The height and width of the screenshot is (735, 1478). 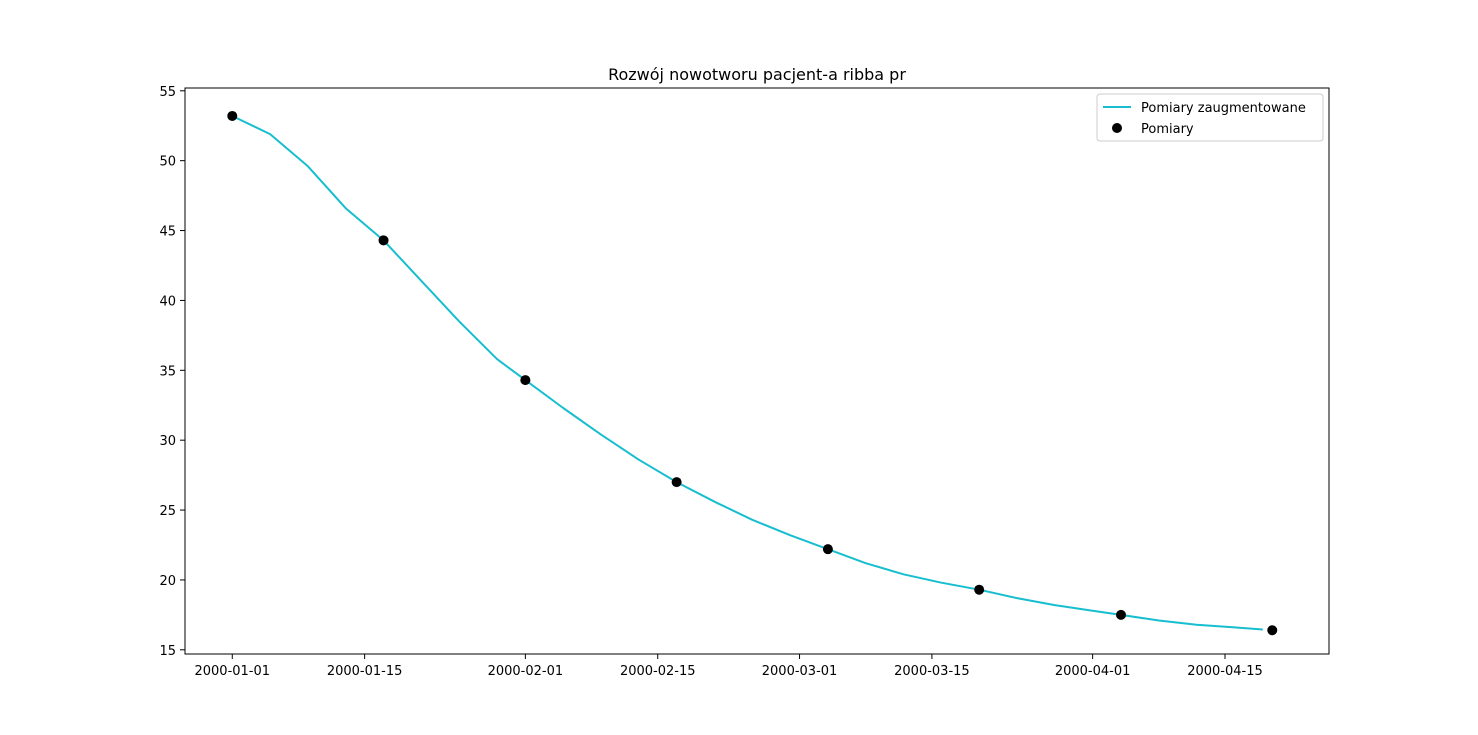 What do you see at coordinates (167, 581) in the screenshot?
I see `y-tick-label: 20` at bounding box center [167, 581].